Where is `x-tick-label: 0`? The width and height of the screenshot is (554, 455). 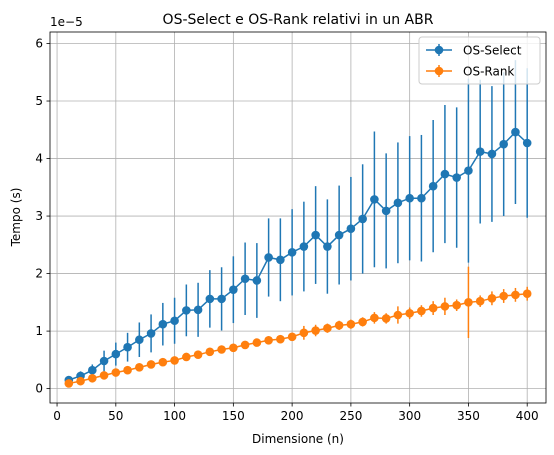
x-tick-label: 0 is located at coordinates (57, 416).